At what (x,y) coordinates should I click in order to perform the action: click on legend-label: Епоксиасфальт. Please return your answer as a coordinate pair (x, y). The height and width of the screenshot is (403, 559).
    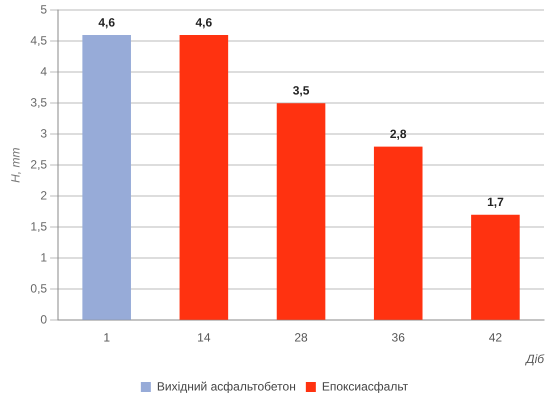
    Looking at the image, I should click on (365, 386).